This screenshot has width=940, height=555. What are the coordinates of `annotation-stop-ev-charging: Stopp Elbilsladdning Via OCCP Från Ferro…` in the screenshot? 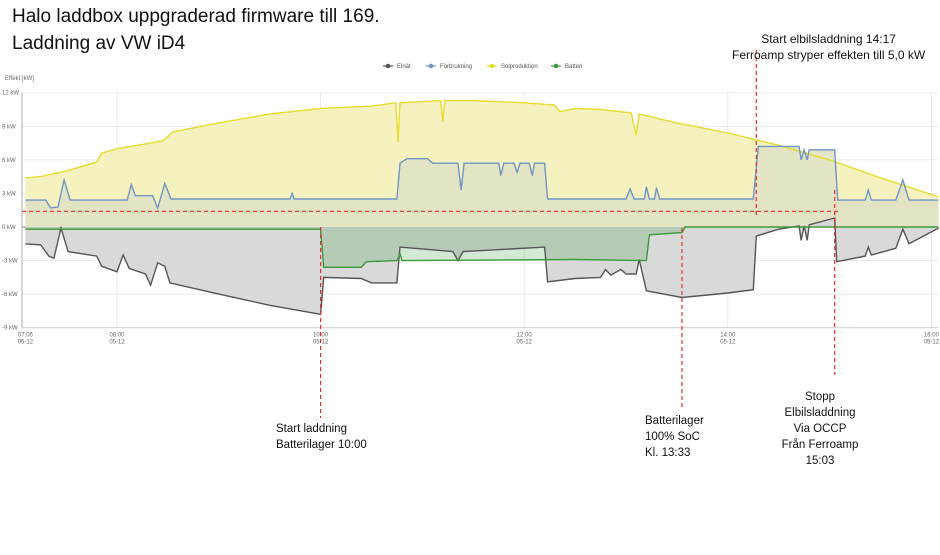 It's located at (820, 429).